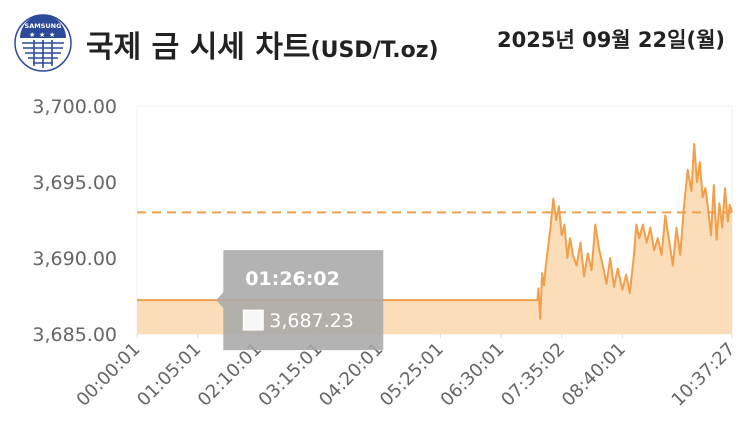  What do you see at coordinates (253, 320) in the screenshot?
I see `tooltip-swatch` at bounding box center [253, 320].